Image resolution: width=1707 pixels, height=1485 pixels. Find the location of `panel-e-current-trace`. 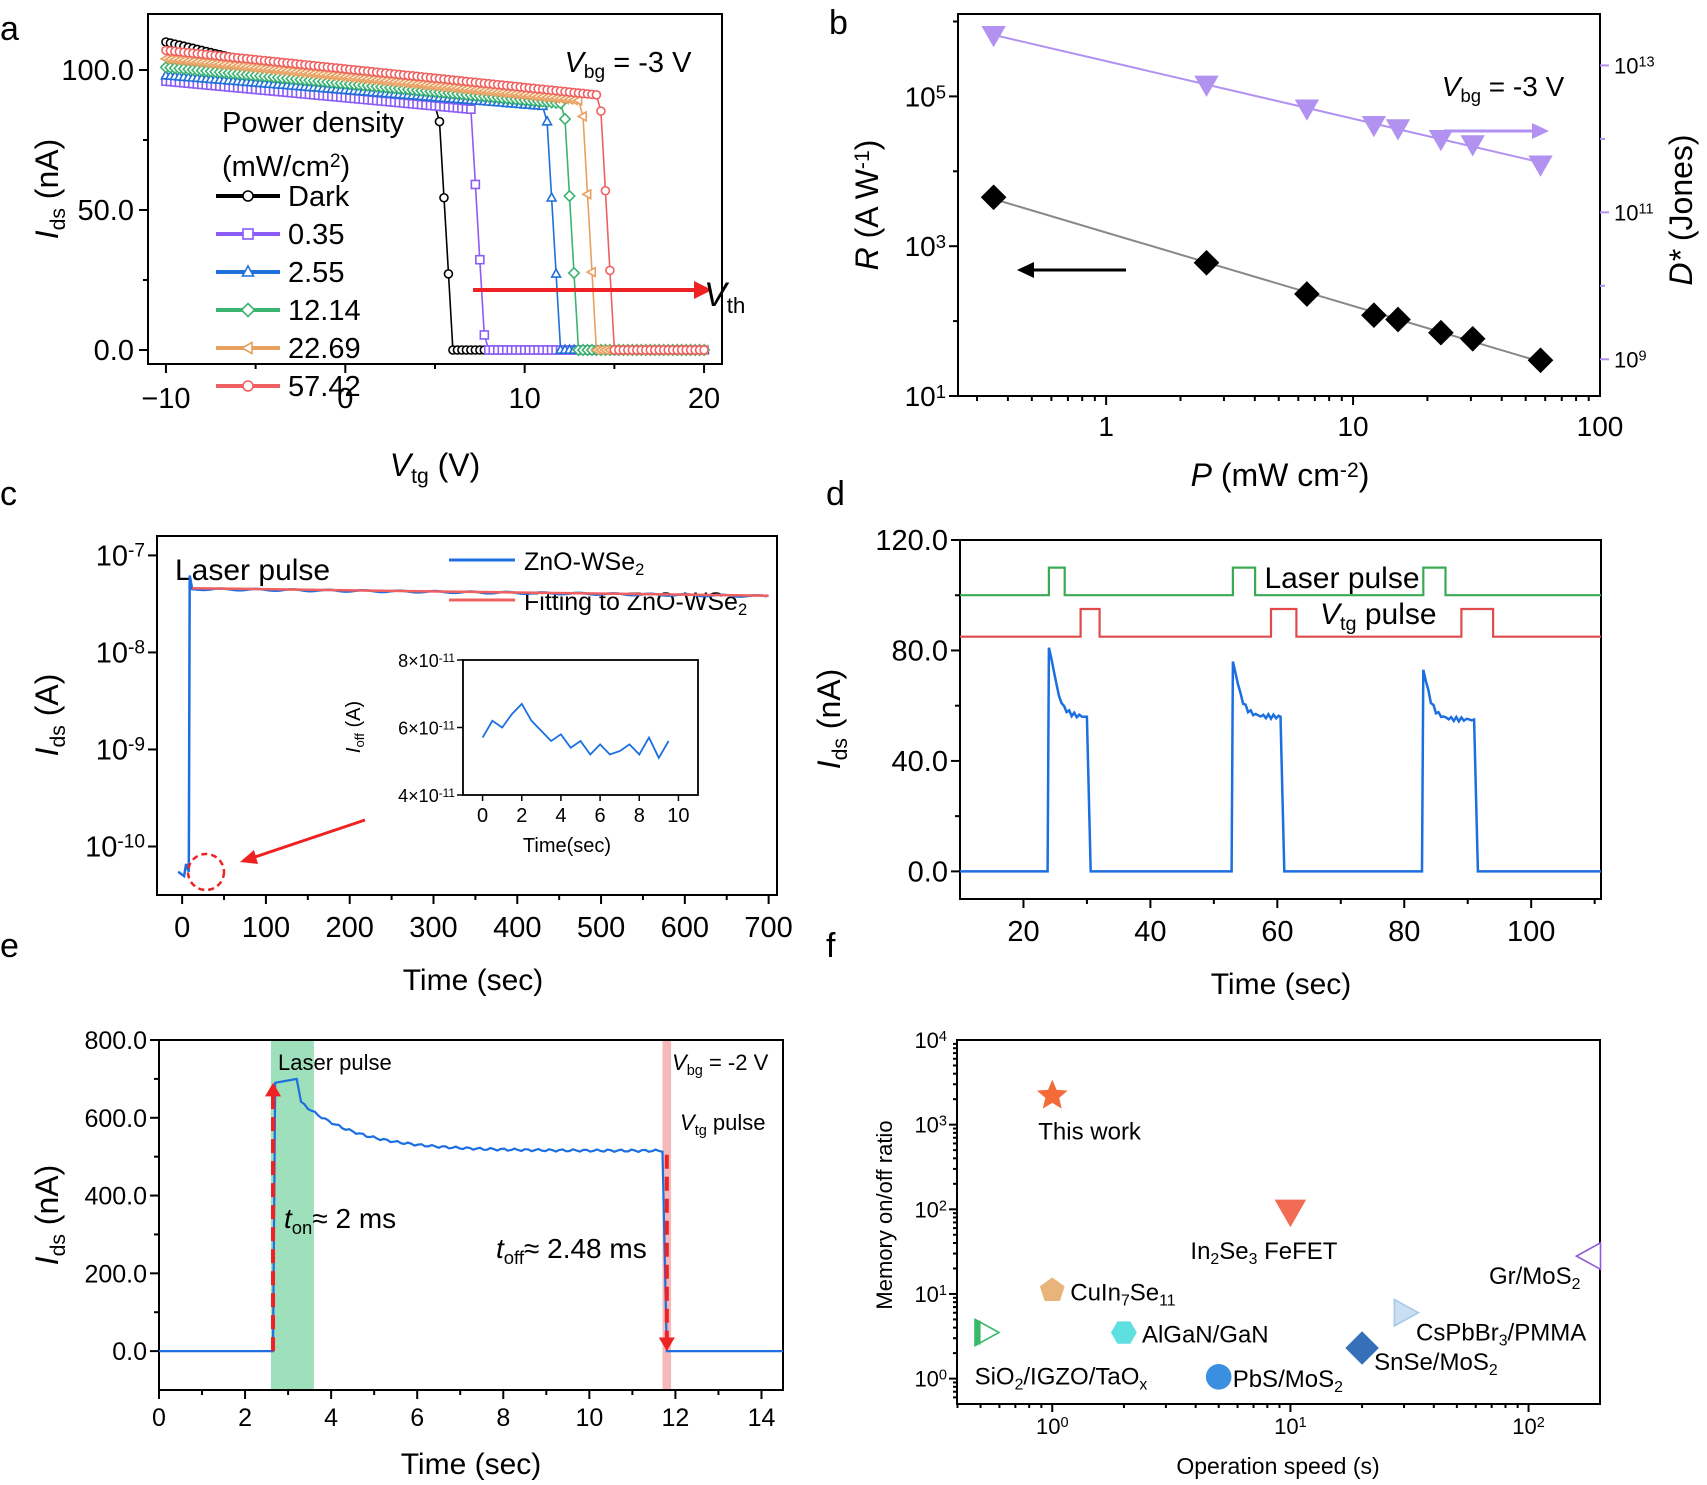

panel-e-current-trace is located at coordinates (471, 1215).